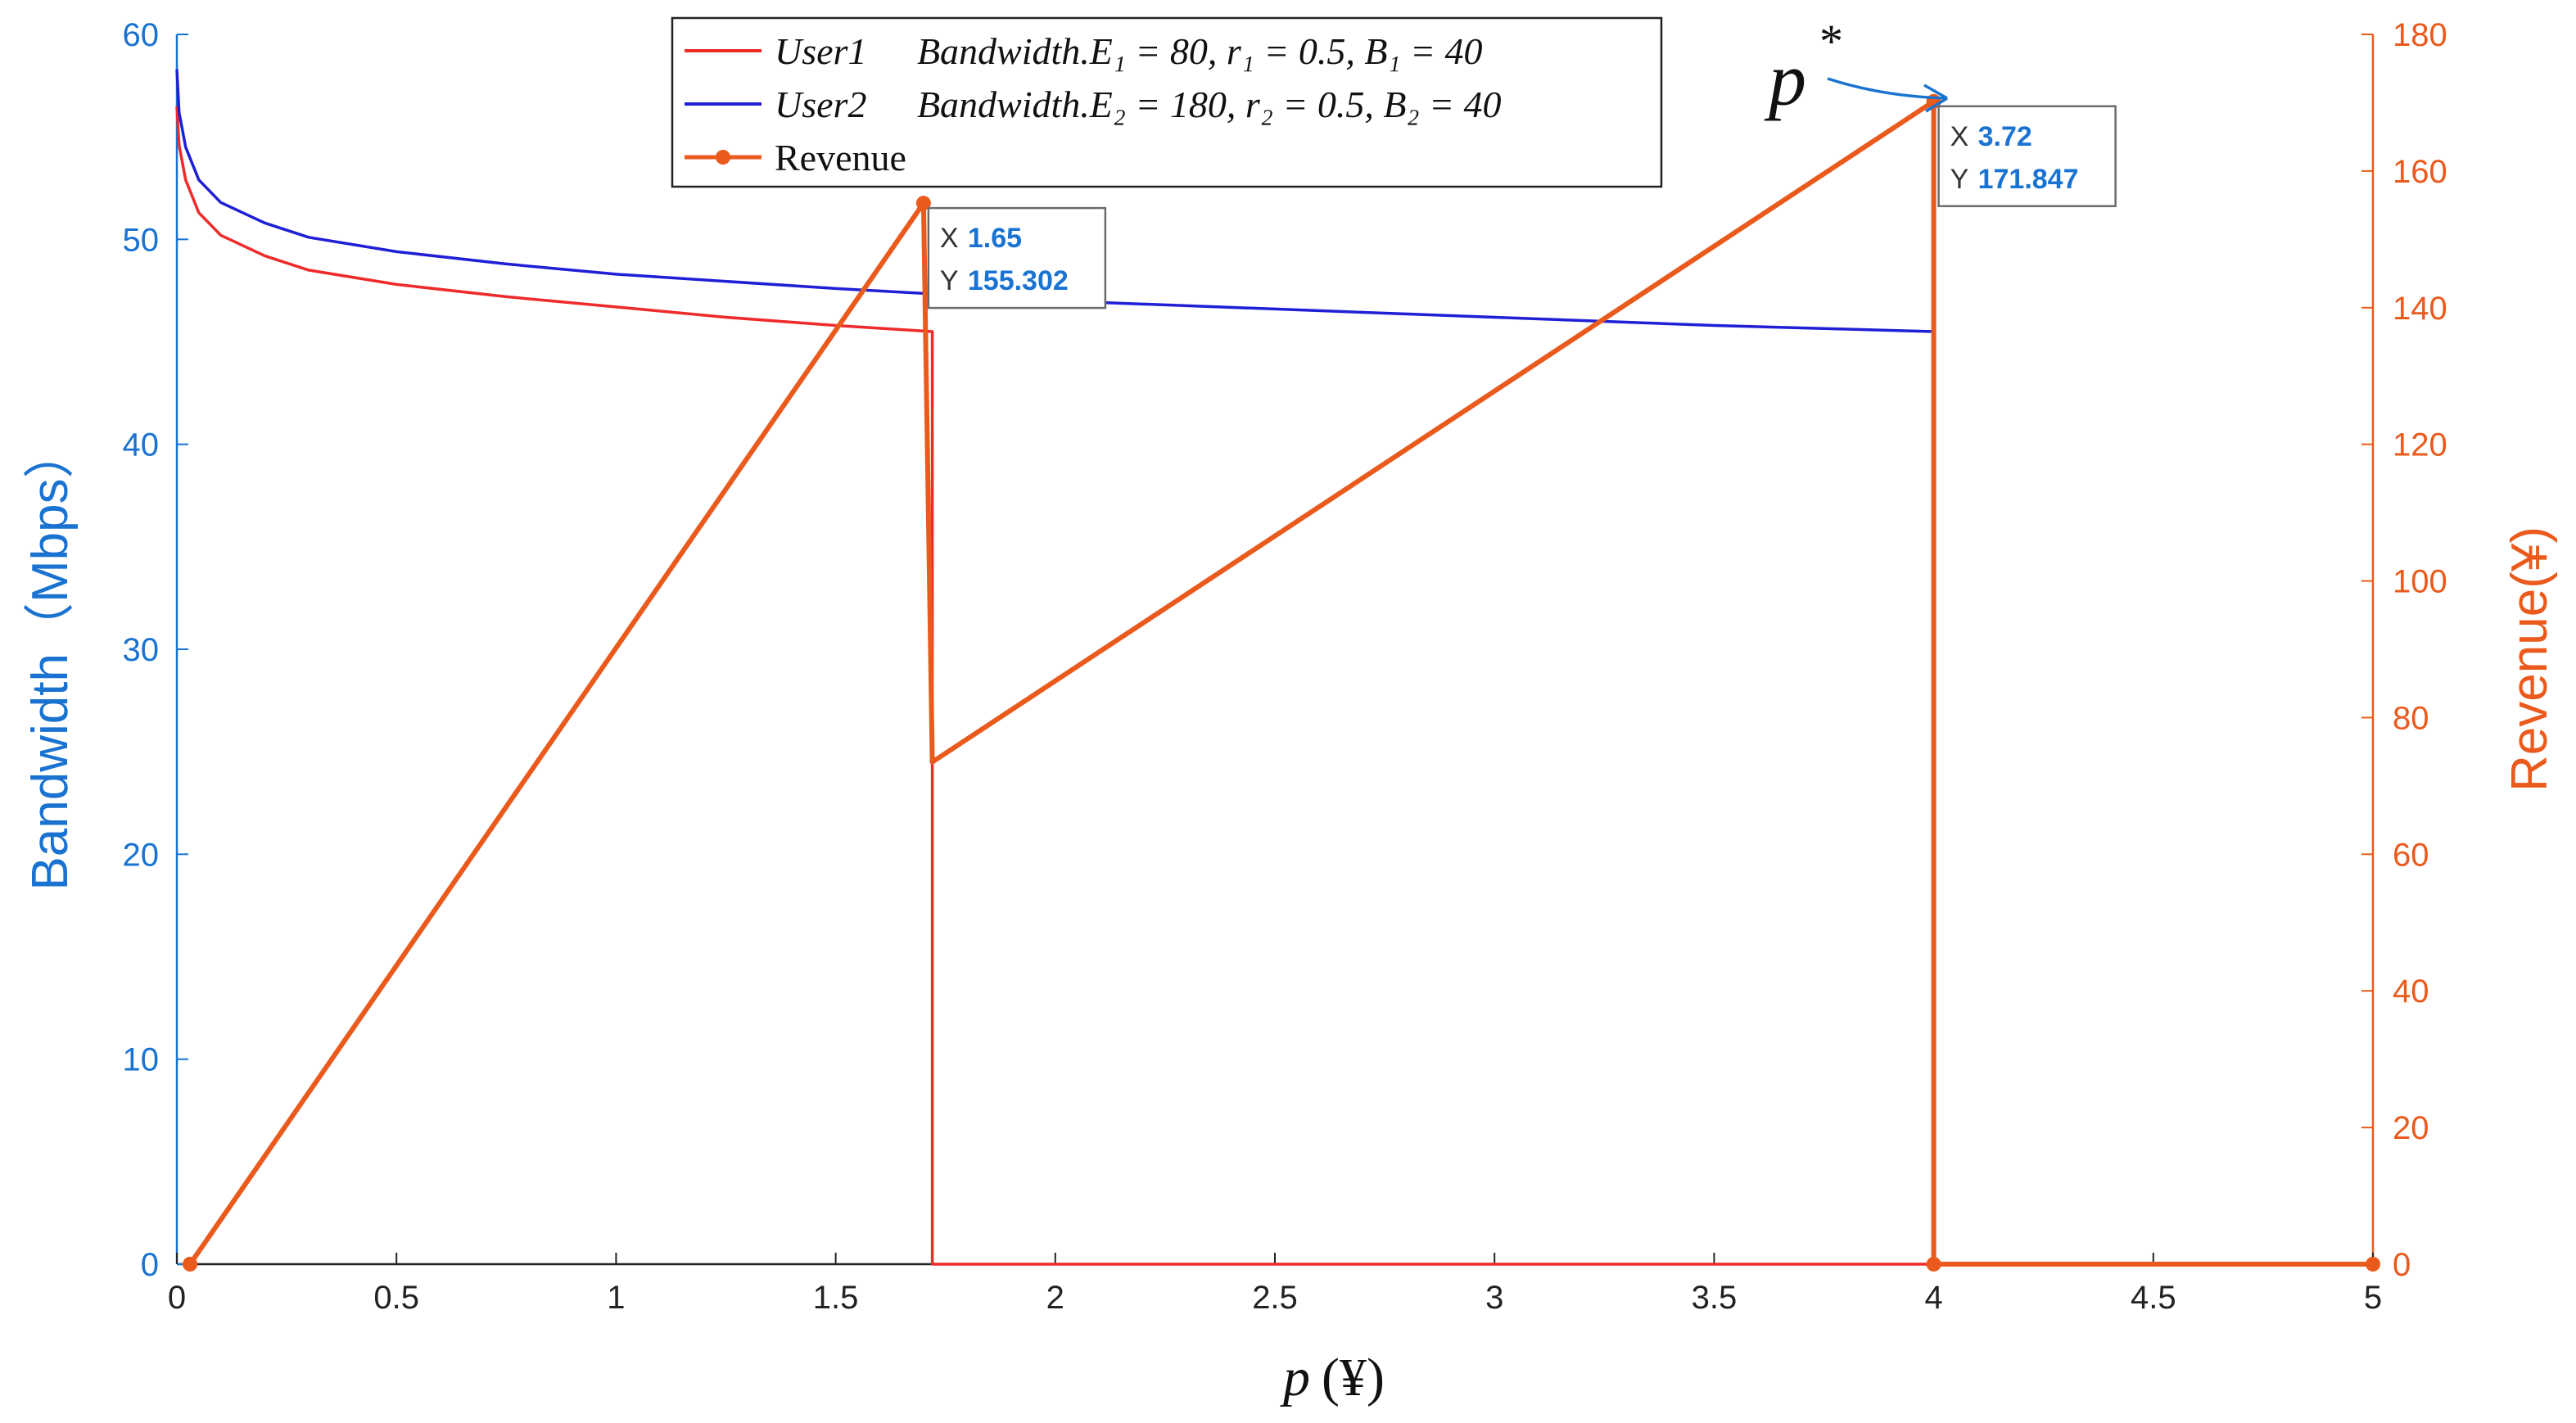 The width and height of the screenshot is (2576, 1423). Describe the element at coordinates (820, 51) in the screenshot. I see `legend-user1-prefix: User1` at that location.